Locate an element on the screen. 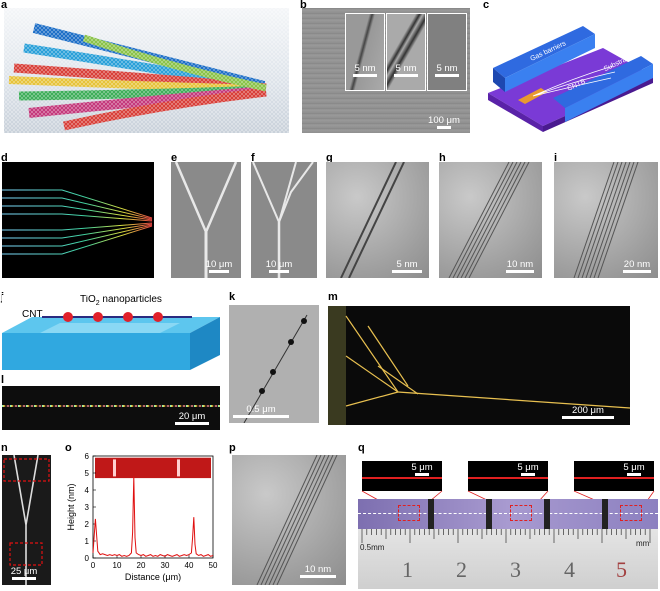  scale-bar-k: 0.5 μm is located at coordinates (261, 412).